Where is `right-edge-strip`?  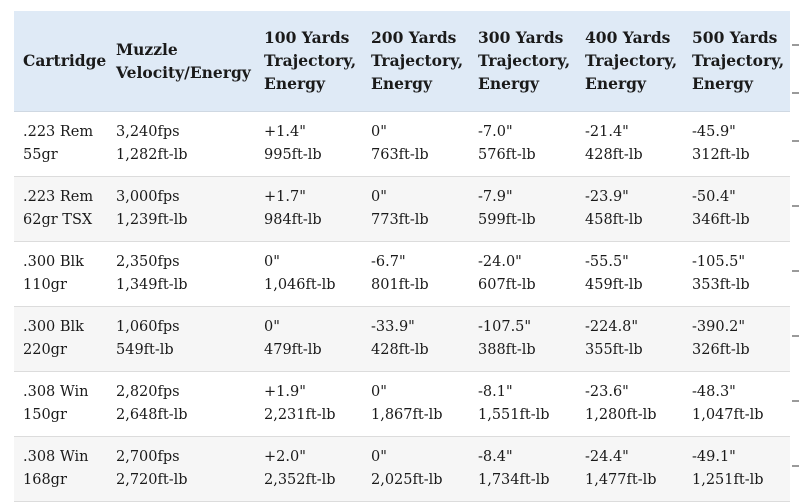
right-edge-strip is located at coordinates (795, 251).